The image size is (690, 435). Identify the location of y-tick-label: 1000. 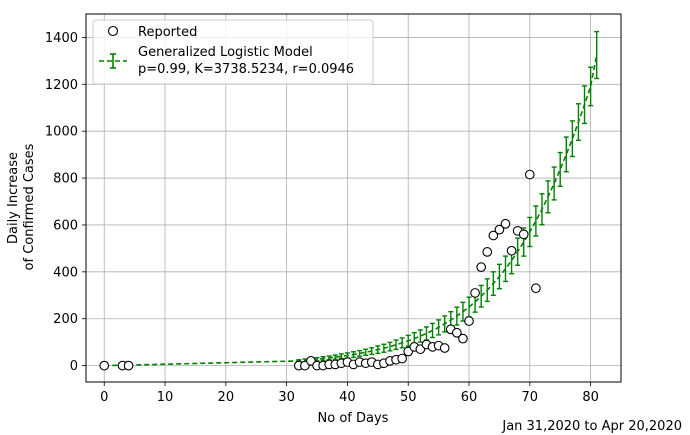
(61, 132).